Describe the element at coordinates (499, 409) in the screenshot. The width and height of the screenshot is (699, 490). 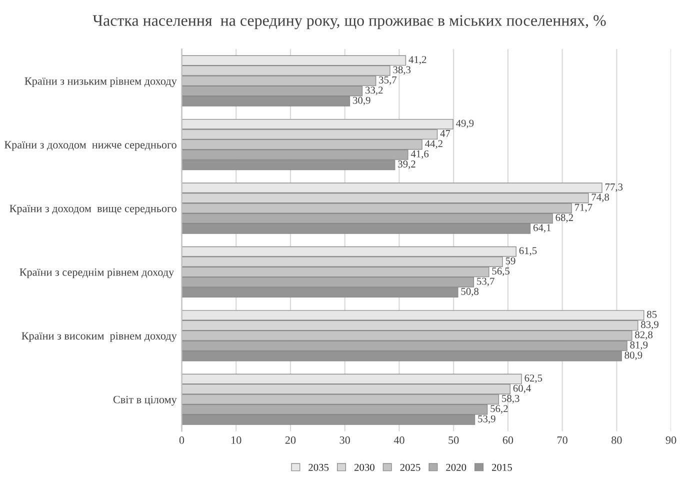
I see `data-label: 56,2` at that location.